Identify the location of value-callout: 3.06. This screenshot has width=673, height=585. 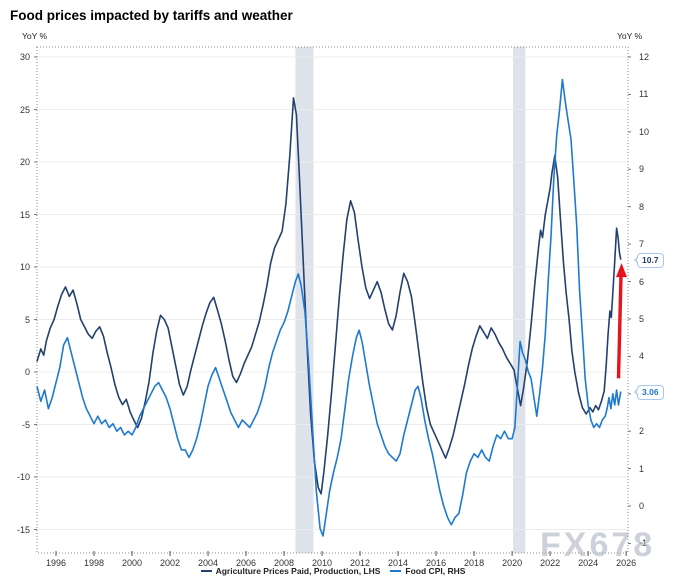
(649, 392).